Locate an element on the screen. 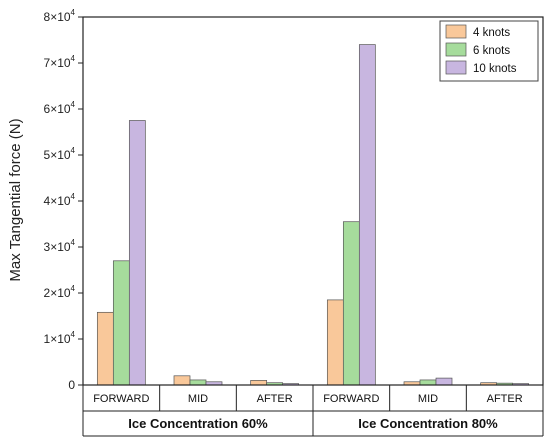 The width and height of the screenshot is (550, 444). y-tick-label: 0 is located at coordinates (71, 385).